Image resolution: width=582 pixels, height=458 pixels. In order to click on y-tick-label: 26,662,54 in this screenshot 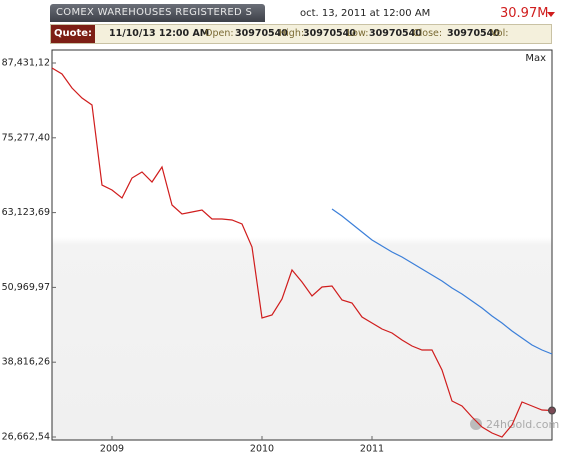, I will do `click(26, 437)`.